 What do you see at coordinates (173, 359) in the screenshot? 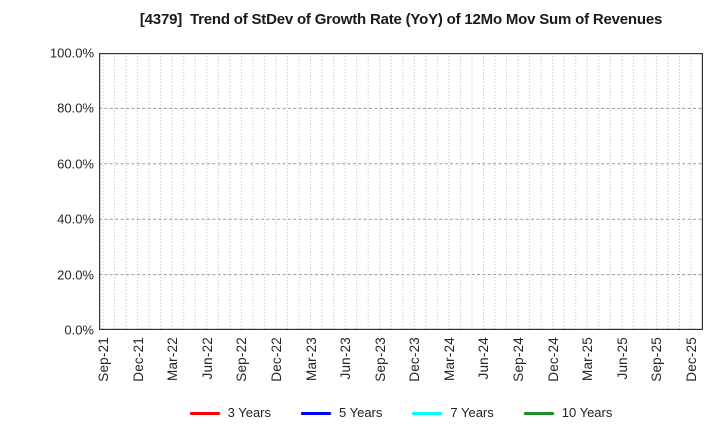
I see `x-tick-label: Mar-22` at bounding box center [173, 359].